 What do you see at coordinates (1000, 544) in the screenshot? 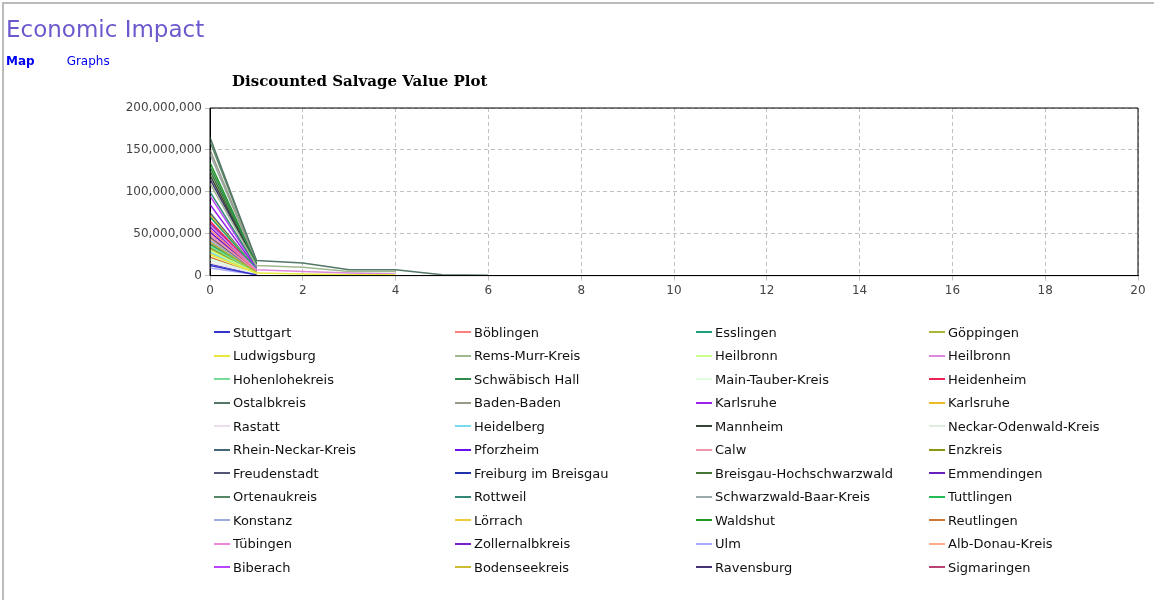
I see `legend-label: Alb-Donau-Kreis` at bounding box center [1000, 544].